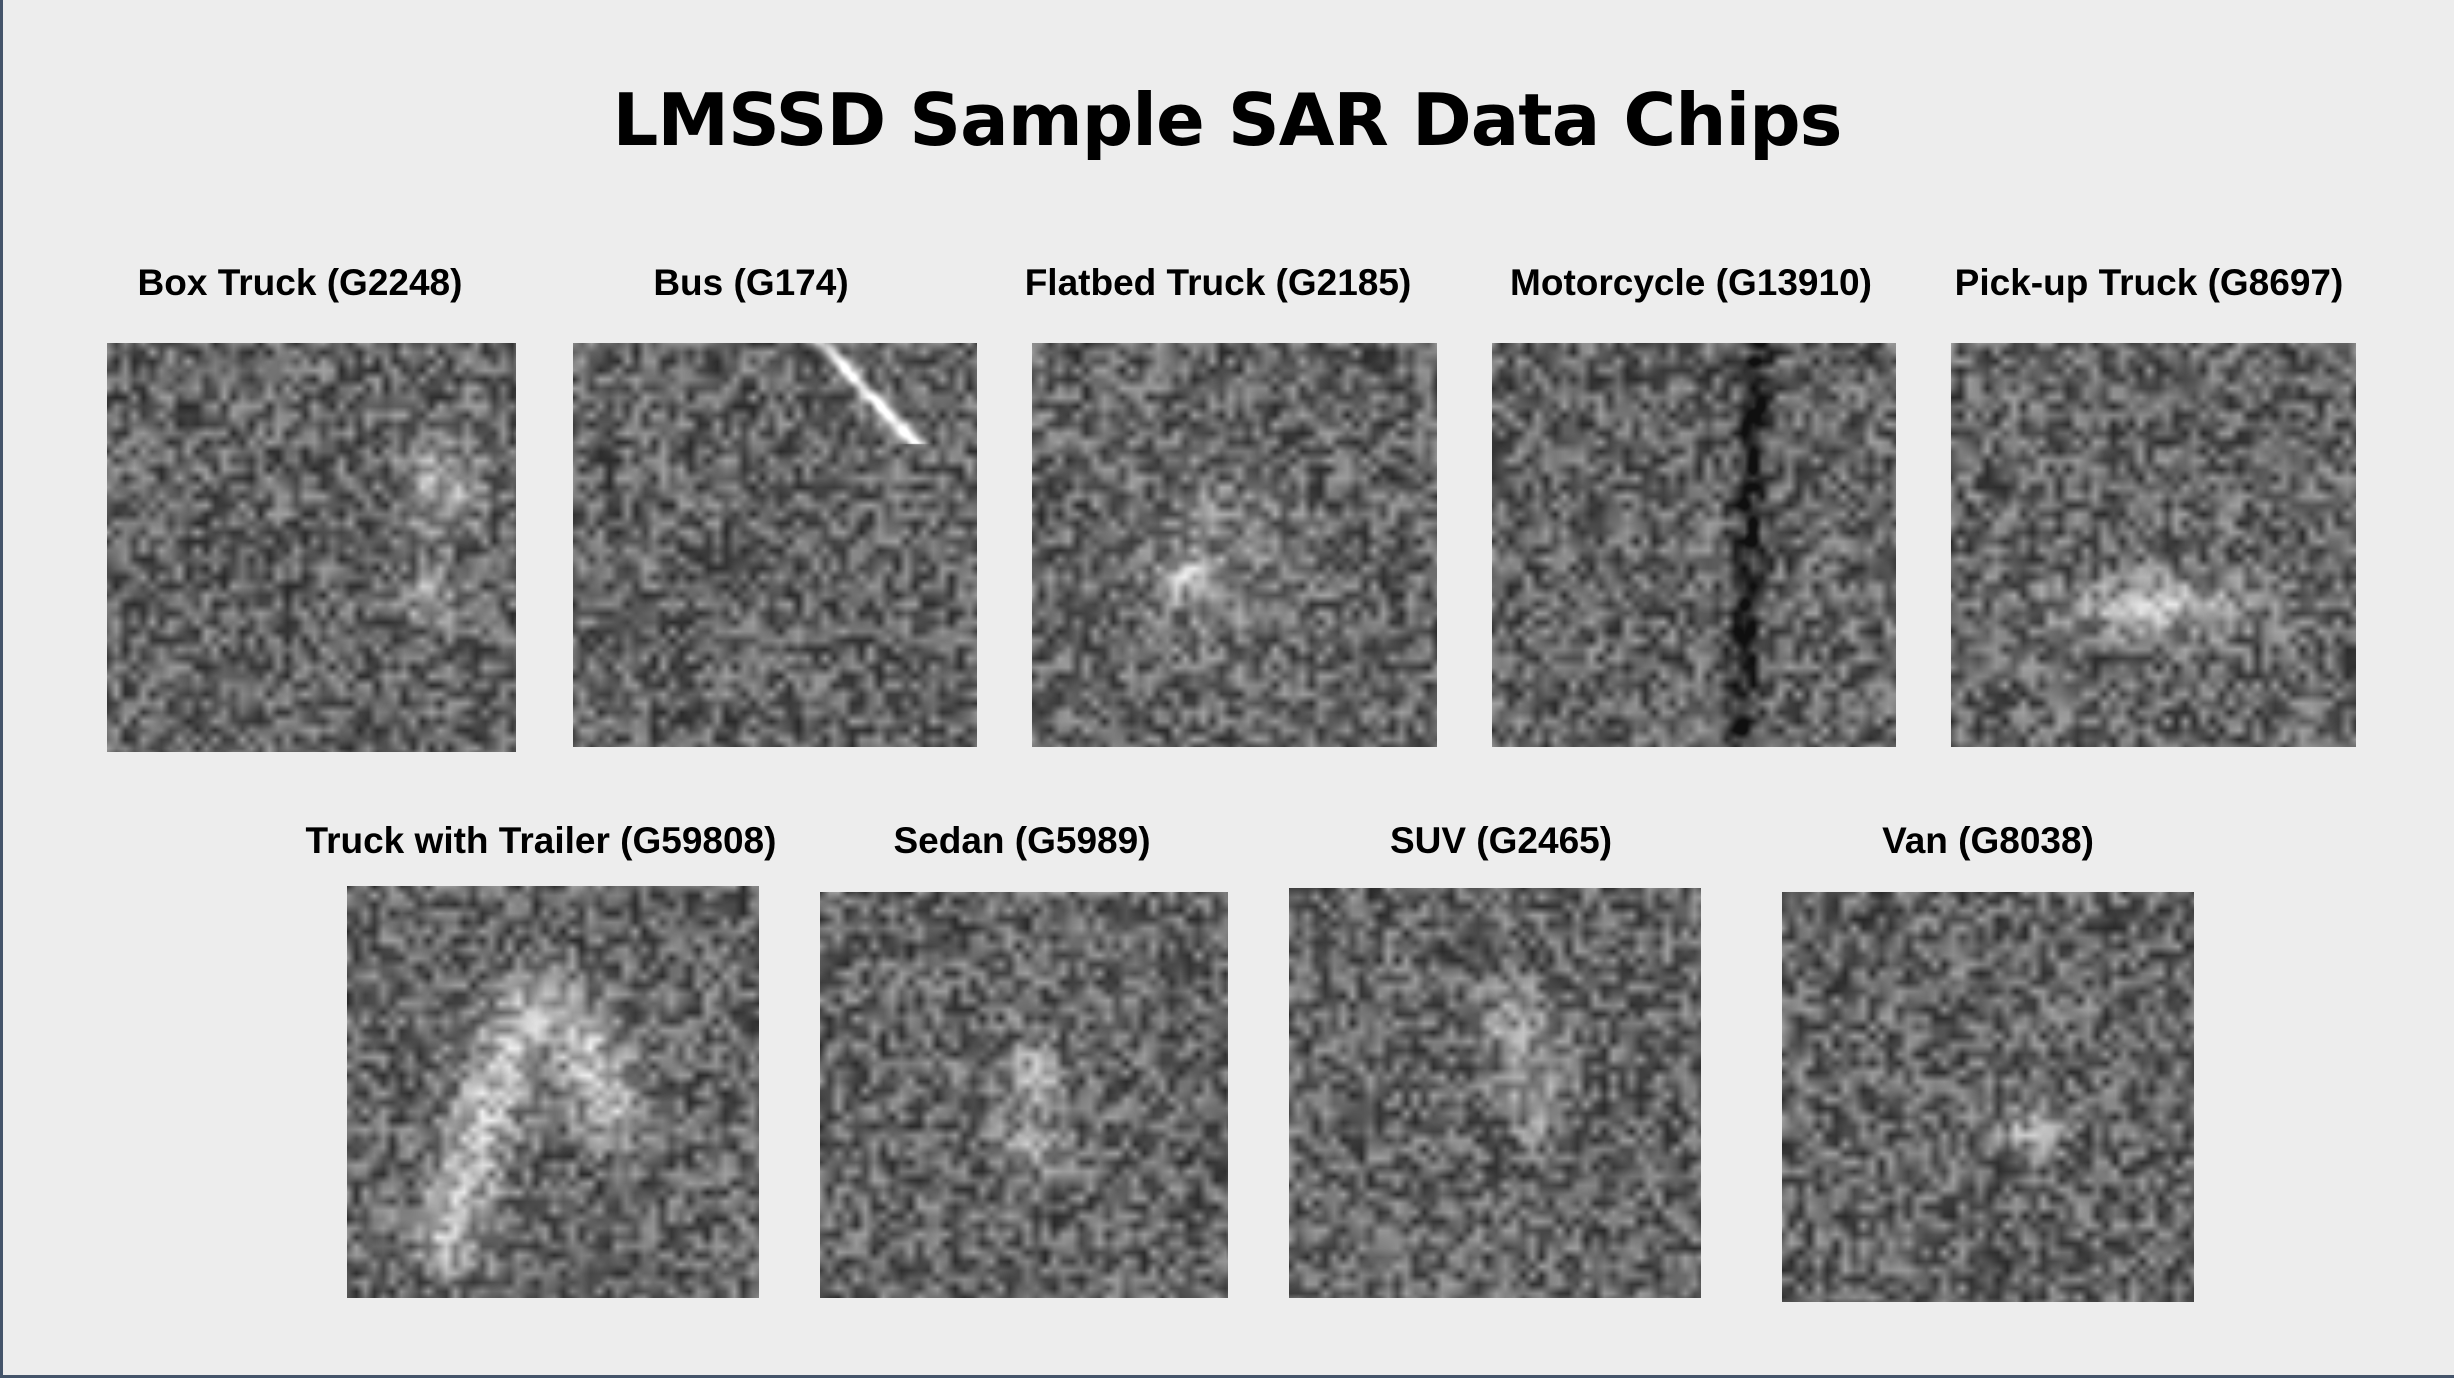 The image size is (2454, 1378). What do you see at coordinates (541, 840) in the screenshot?
I see `chip-label-truck-with-trailer: Truck with Trailer (G59808)` at bounding box center [541, 840].